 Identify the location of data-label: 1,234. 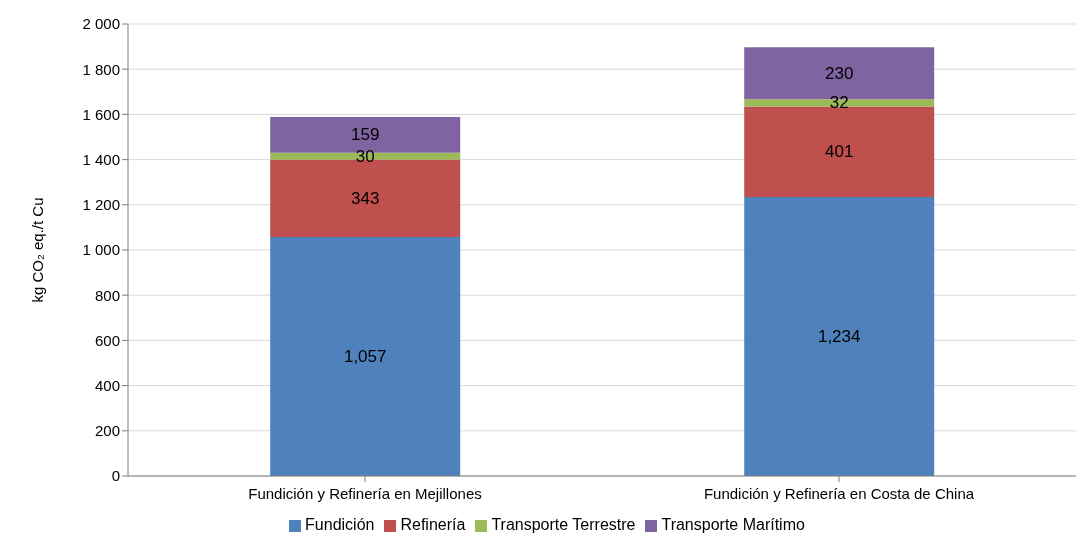
(839, 337).